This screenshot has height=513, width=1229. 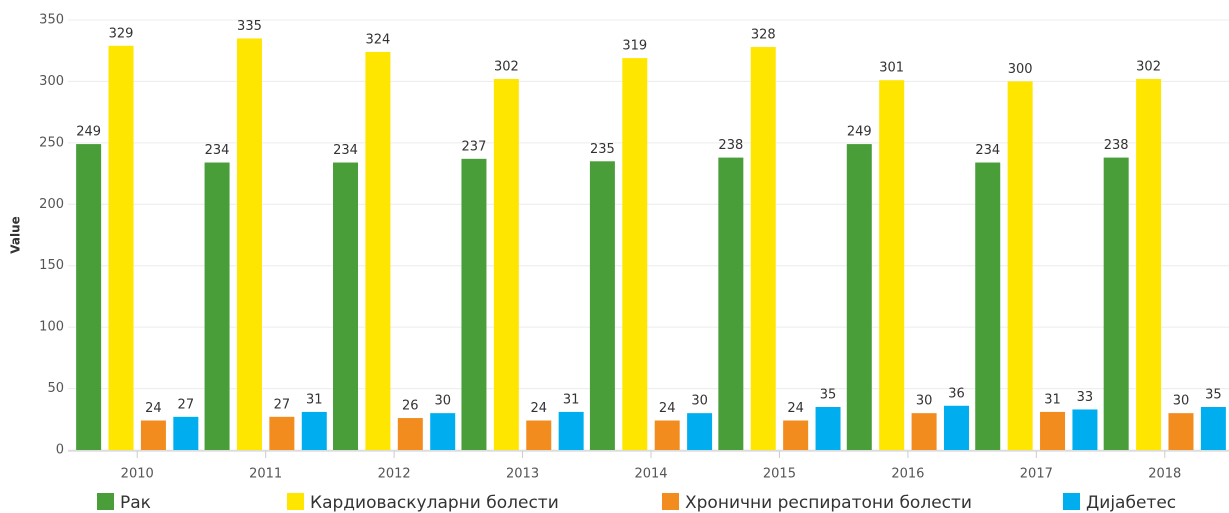 What do you see at coordinates (51, 204) in the screenshot?
I see `y-tick-label: 200` at bounding box center [51, 204].